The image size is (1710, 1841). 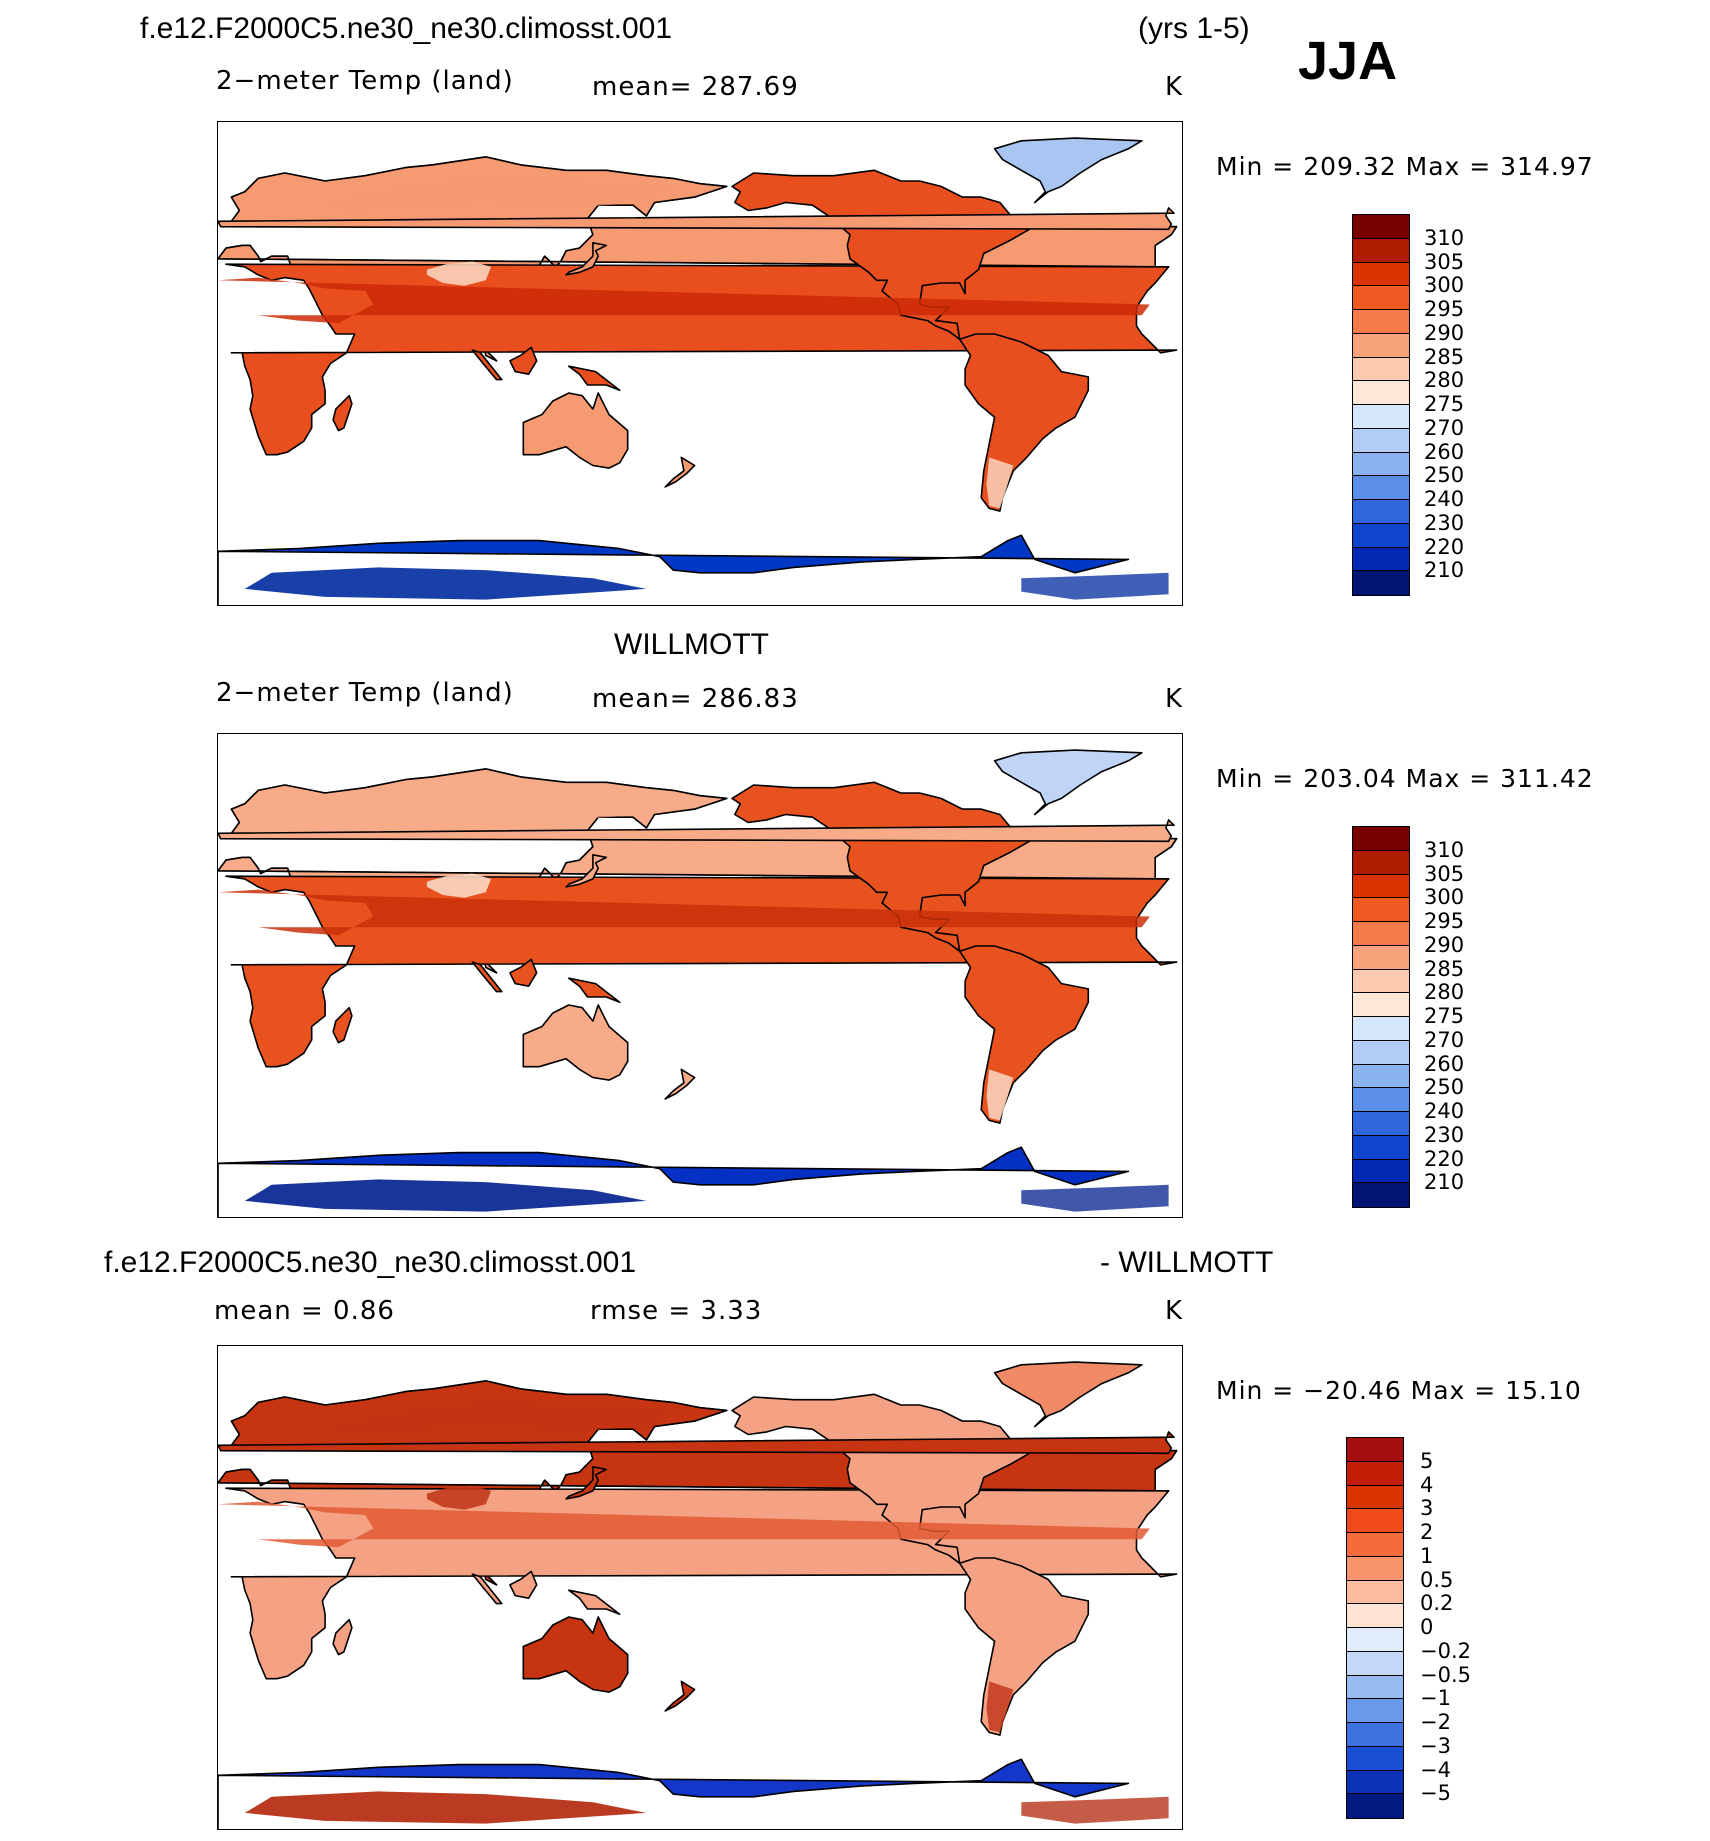 I want to click on panel3-colorbar, so click(x=1375, y=1628).